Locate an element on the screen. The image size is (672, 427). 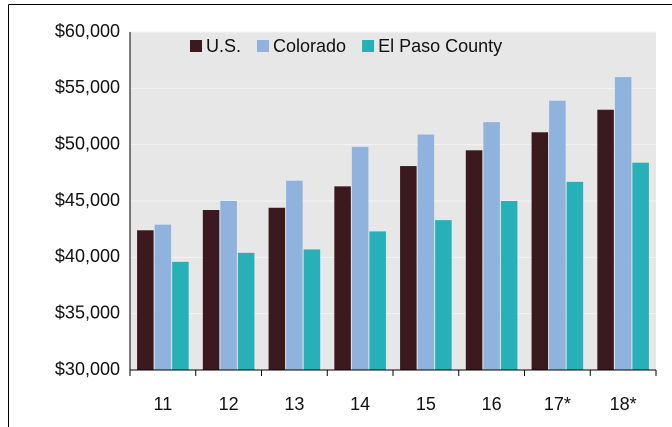
y-tick-label: $50,000 is located at coordinates (87, 143).